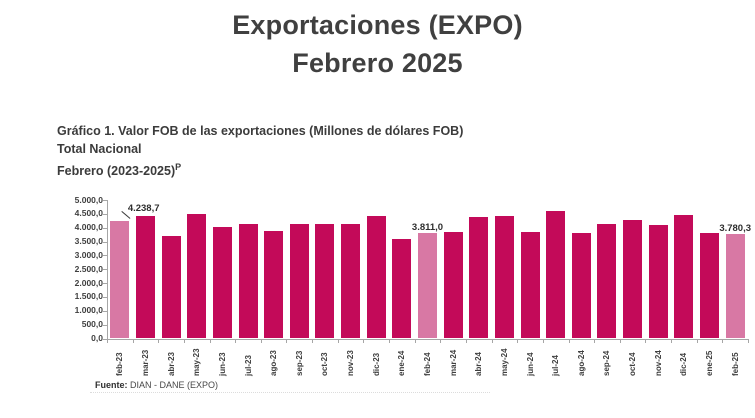 The height and width of the screenshot is (418, 755). I want to click on y-tick-label: 3.500,0, so click(88, 241).